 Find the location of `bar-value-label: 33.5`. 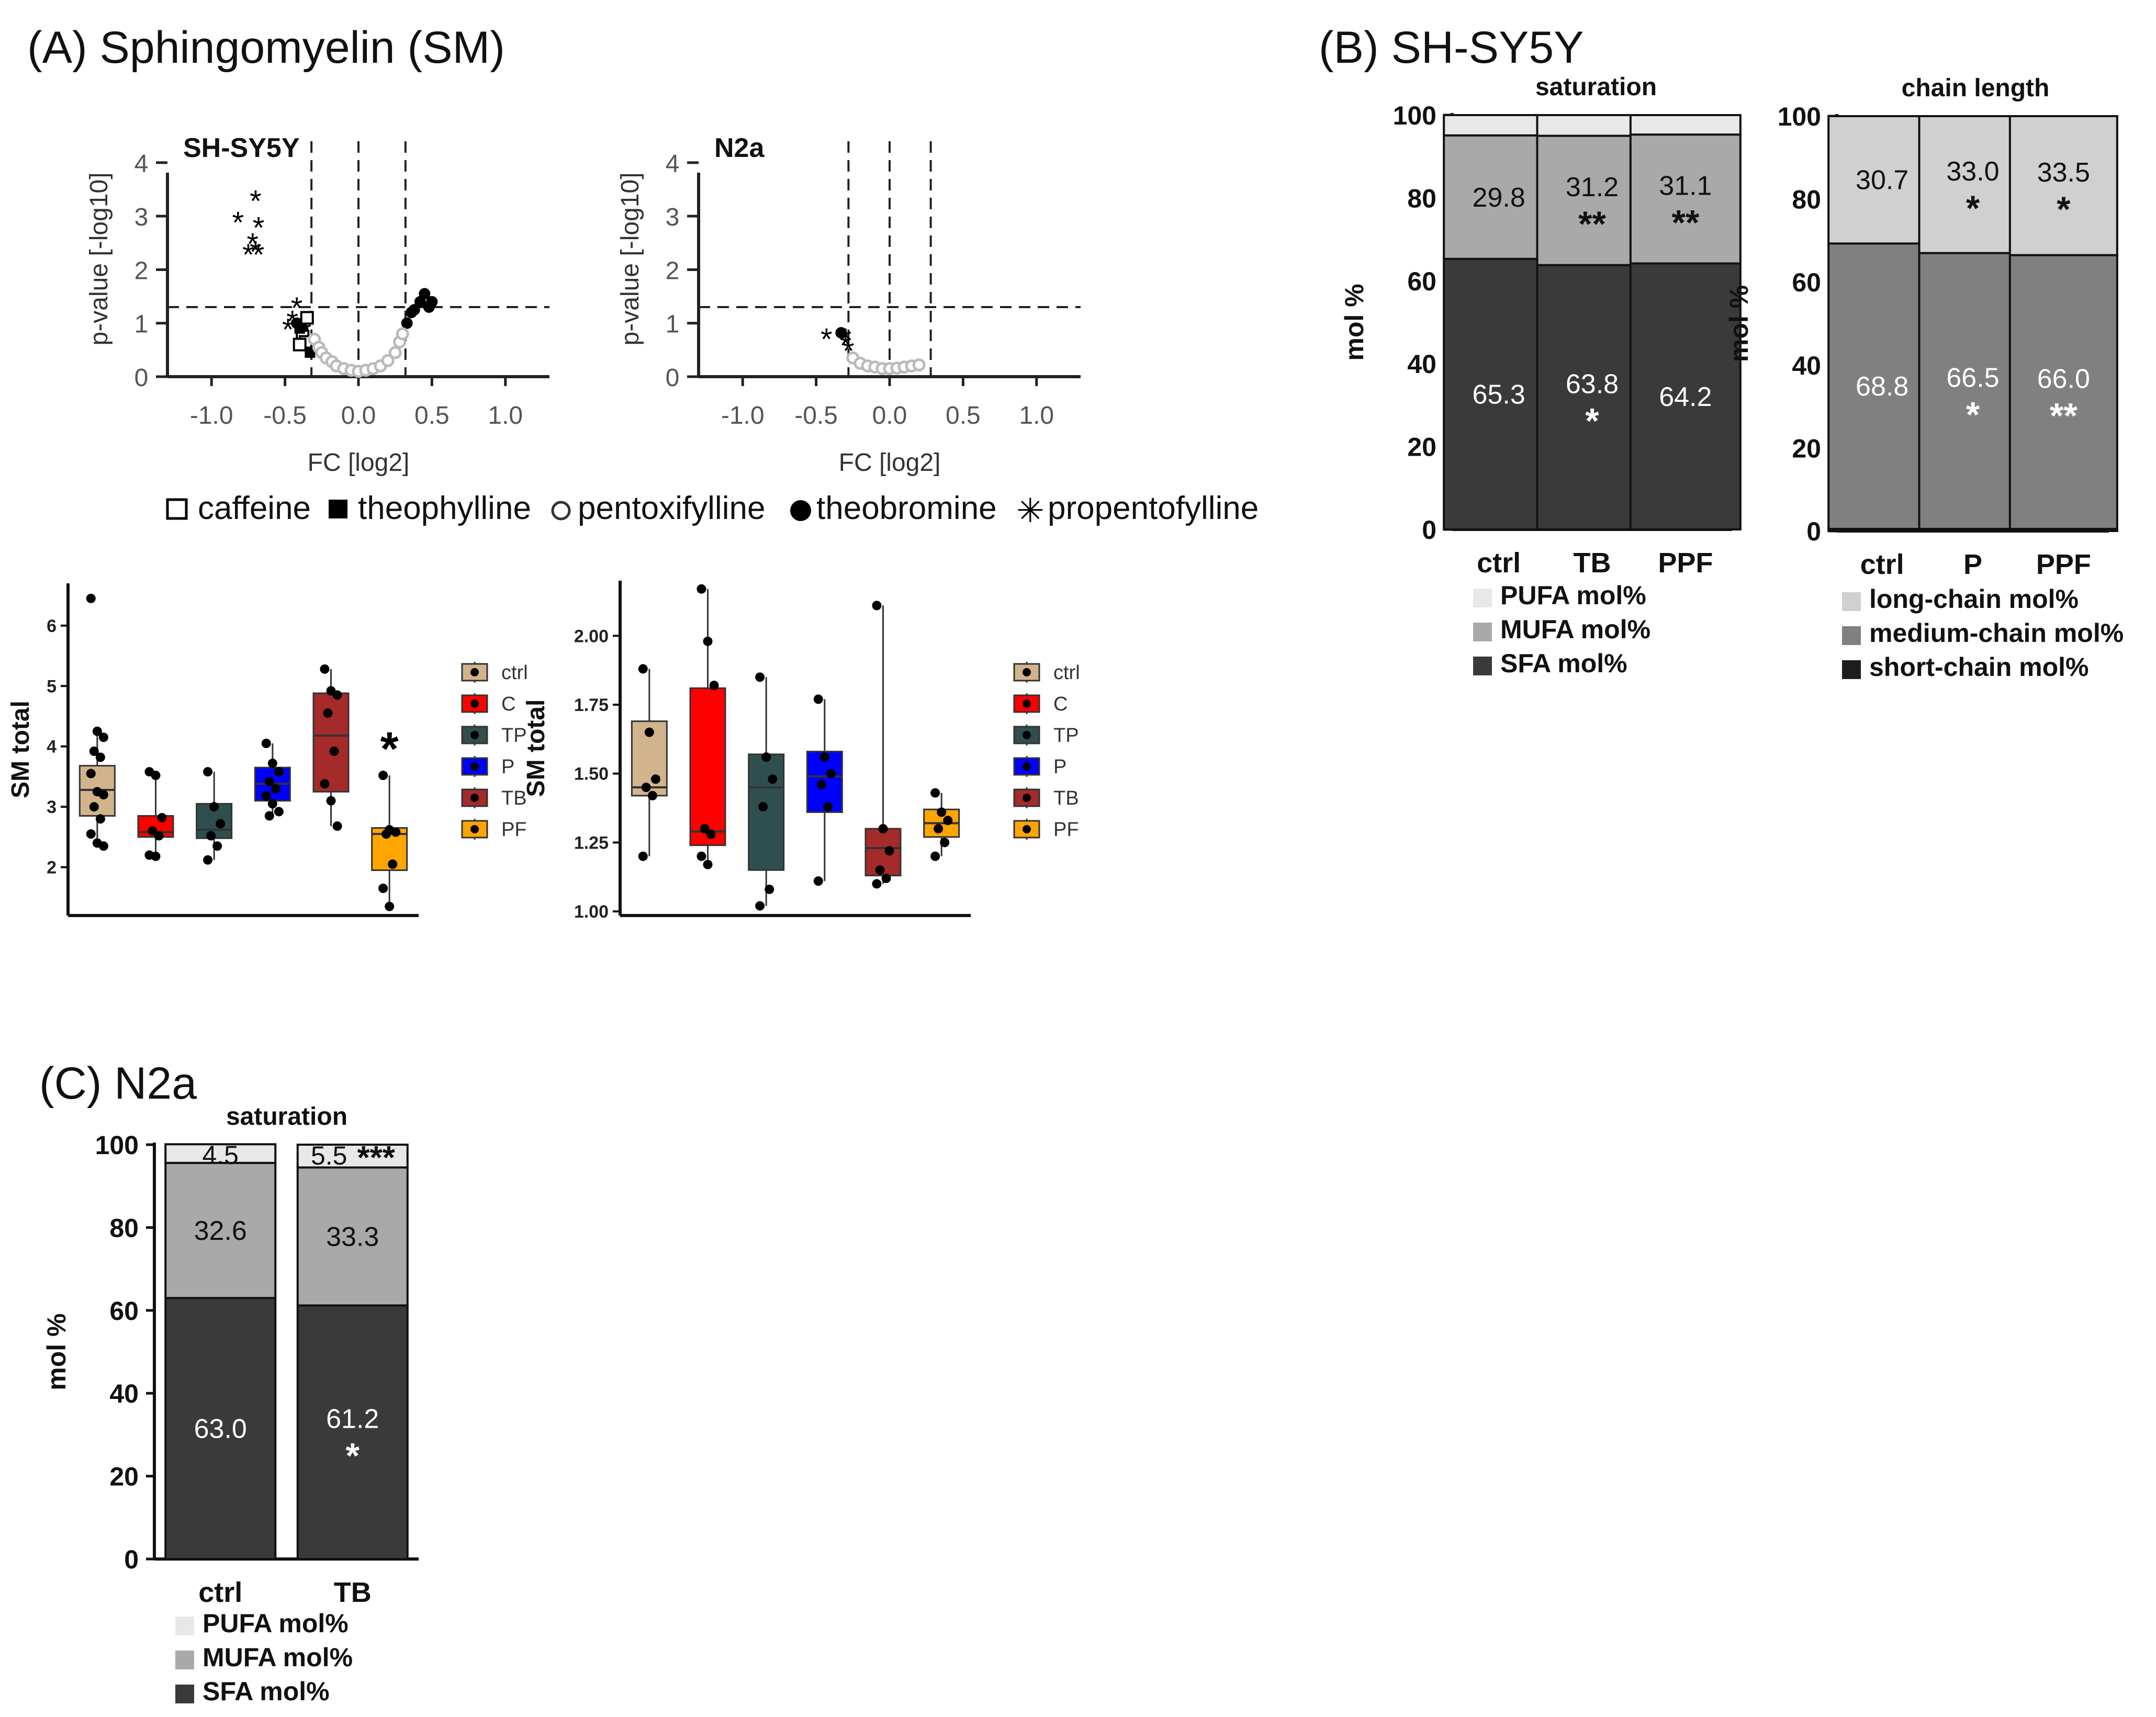

bar-value-label: 33.5 is located at coordinates (2063, 172).